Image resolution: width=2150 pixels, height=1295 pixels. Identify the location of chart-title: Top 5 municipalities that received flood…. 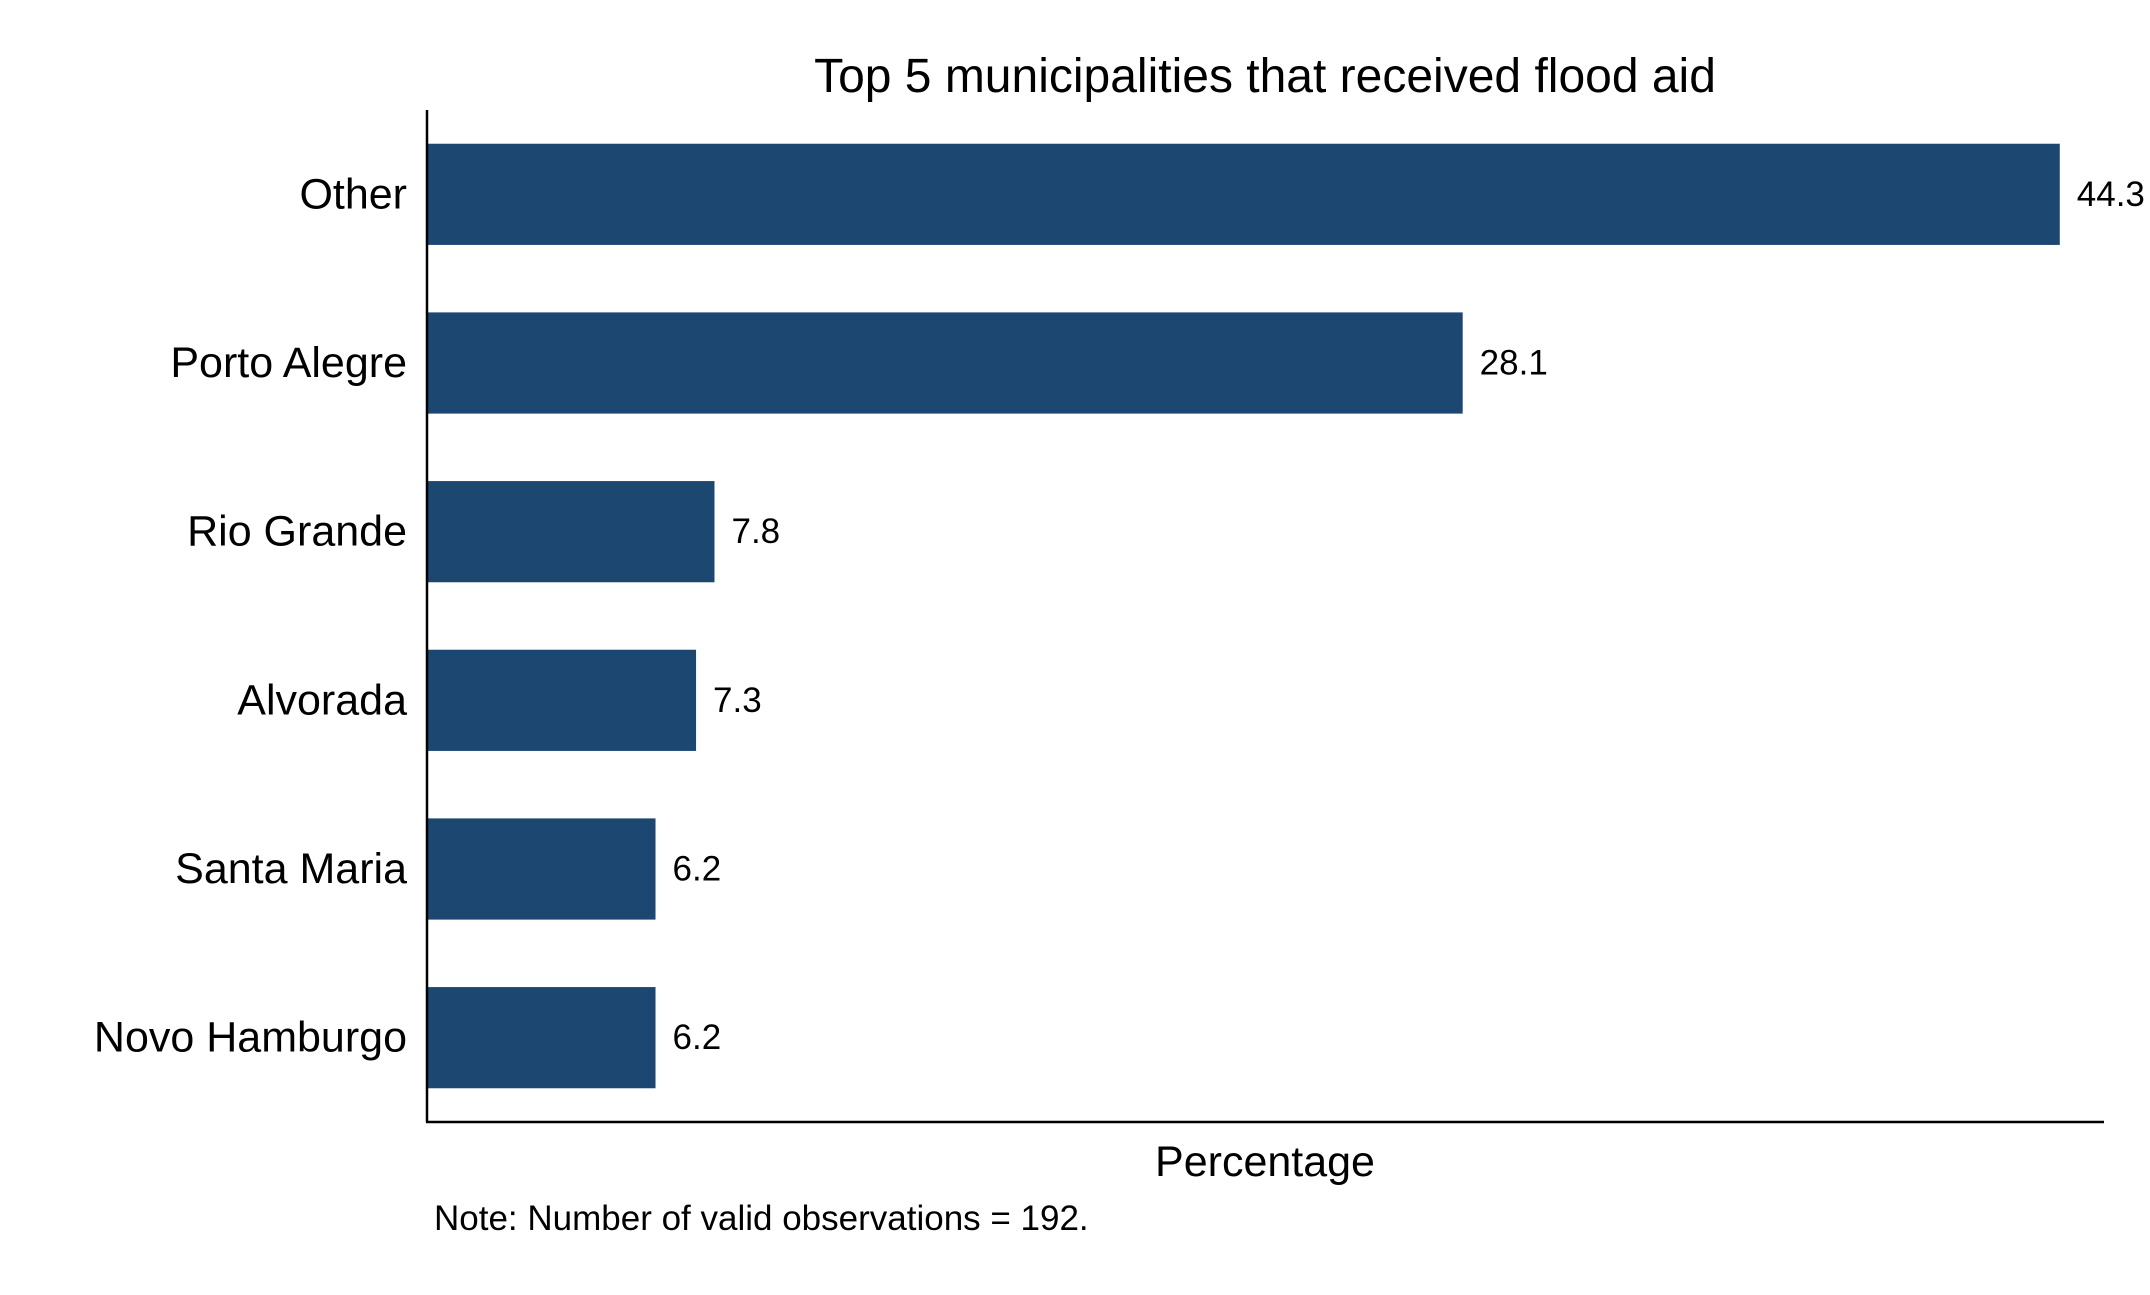
(1265, 76).